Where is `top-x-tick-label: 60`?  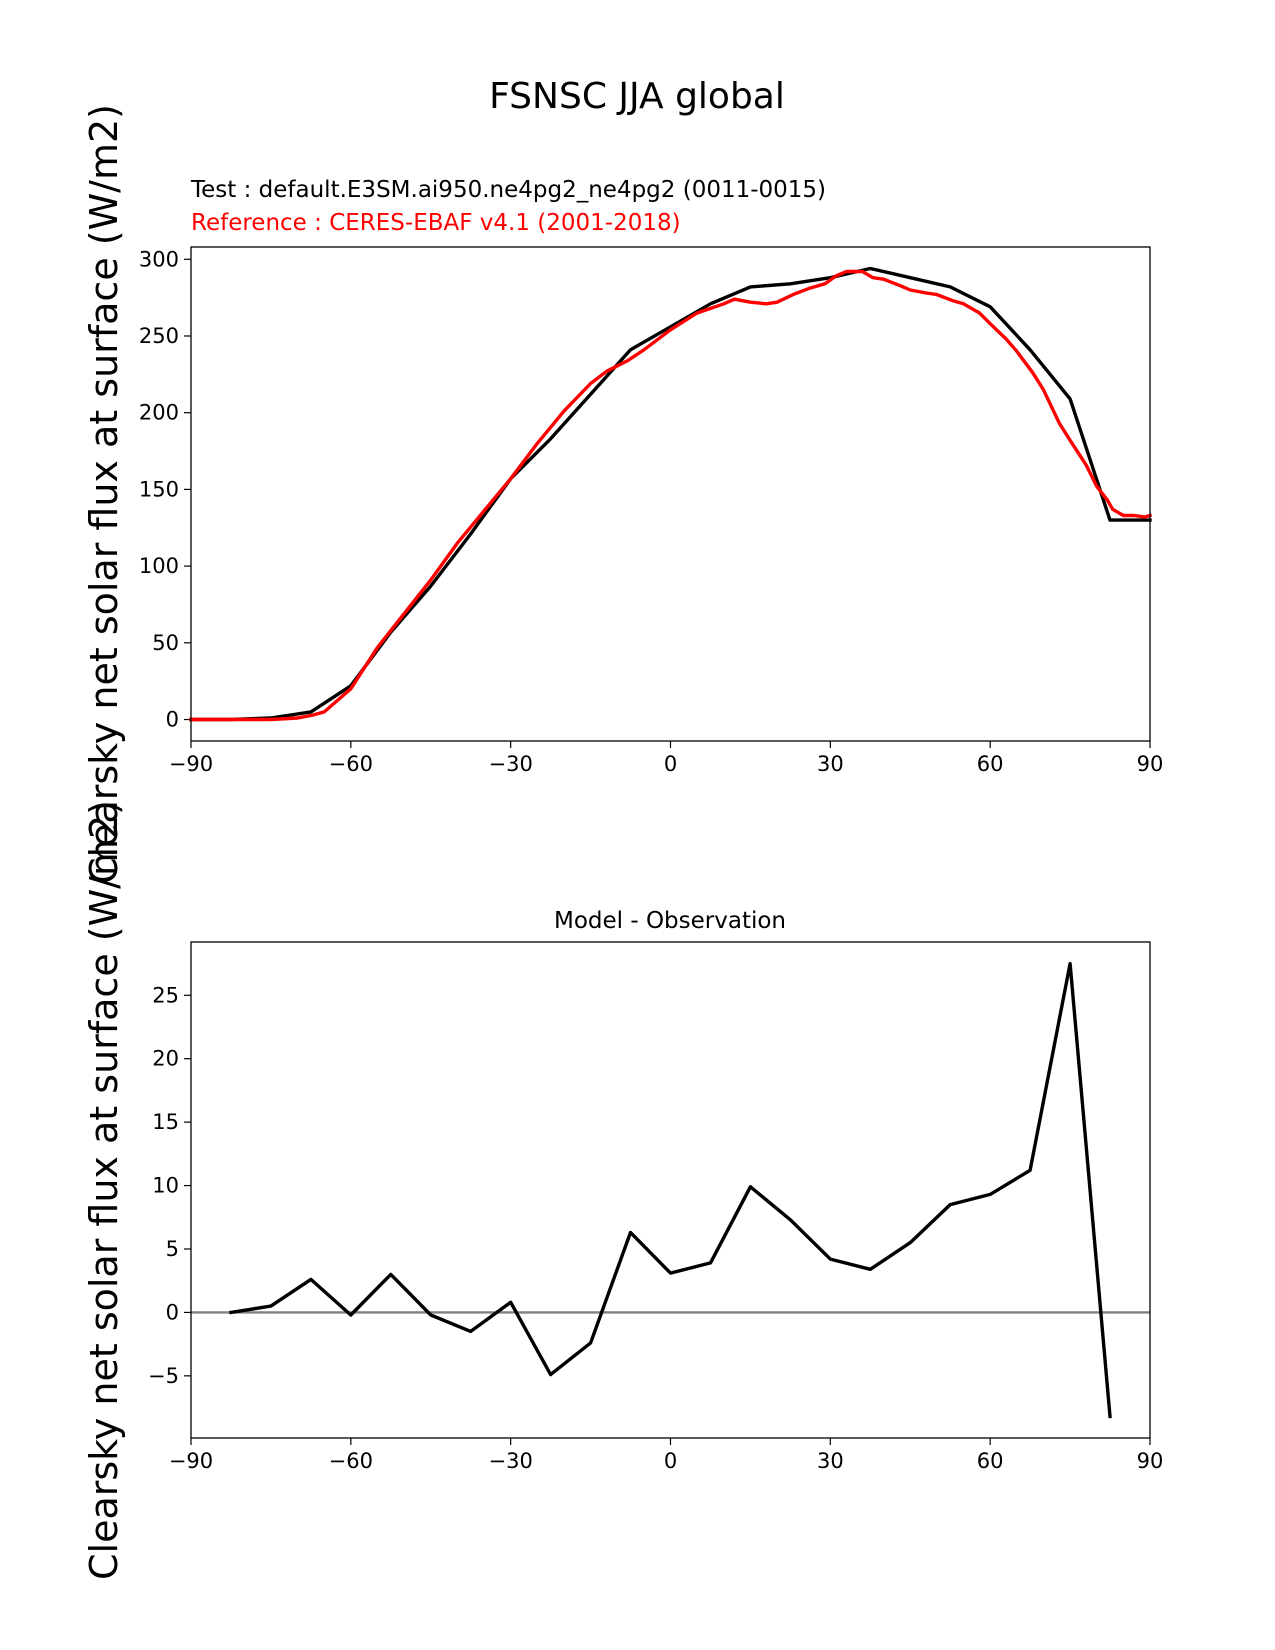
top-x-tick-label: 60 is located at coordinates (990, 764).